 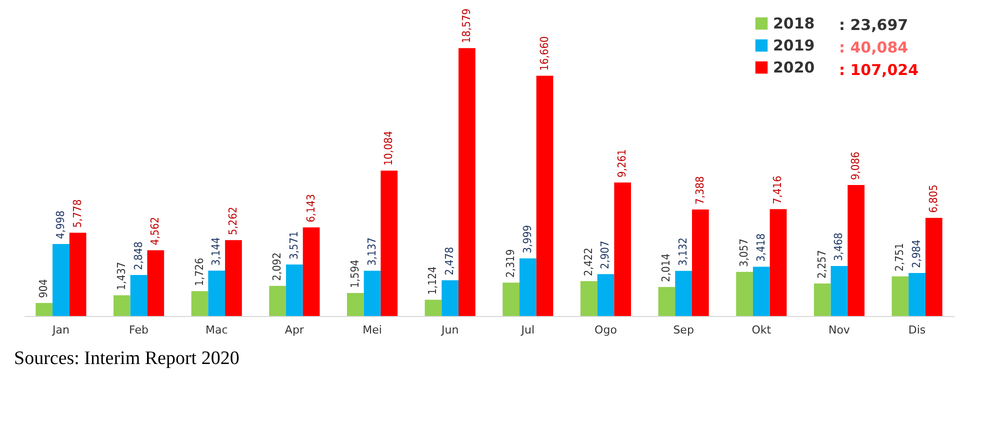 I want to click on data-label: 1,726, so click(x=199, y=272).